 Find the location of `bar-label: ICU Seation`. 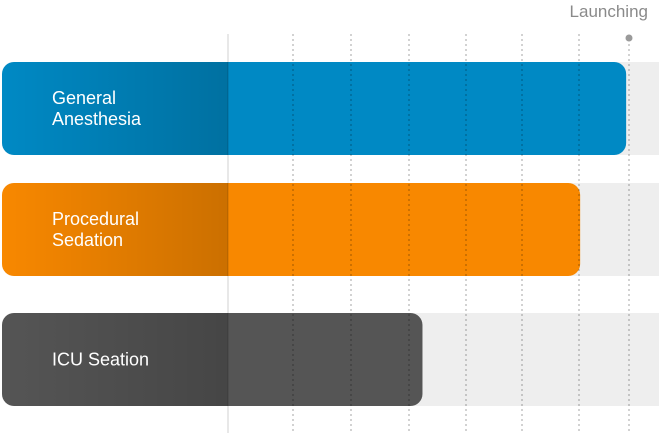

bar-label: ICU Seation is located at coordinates (100, 360).